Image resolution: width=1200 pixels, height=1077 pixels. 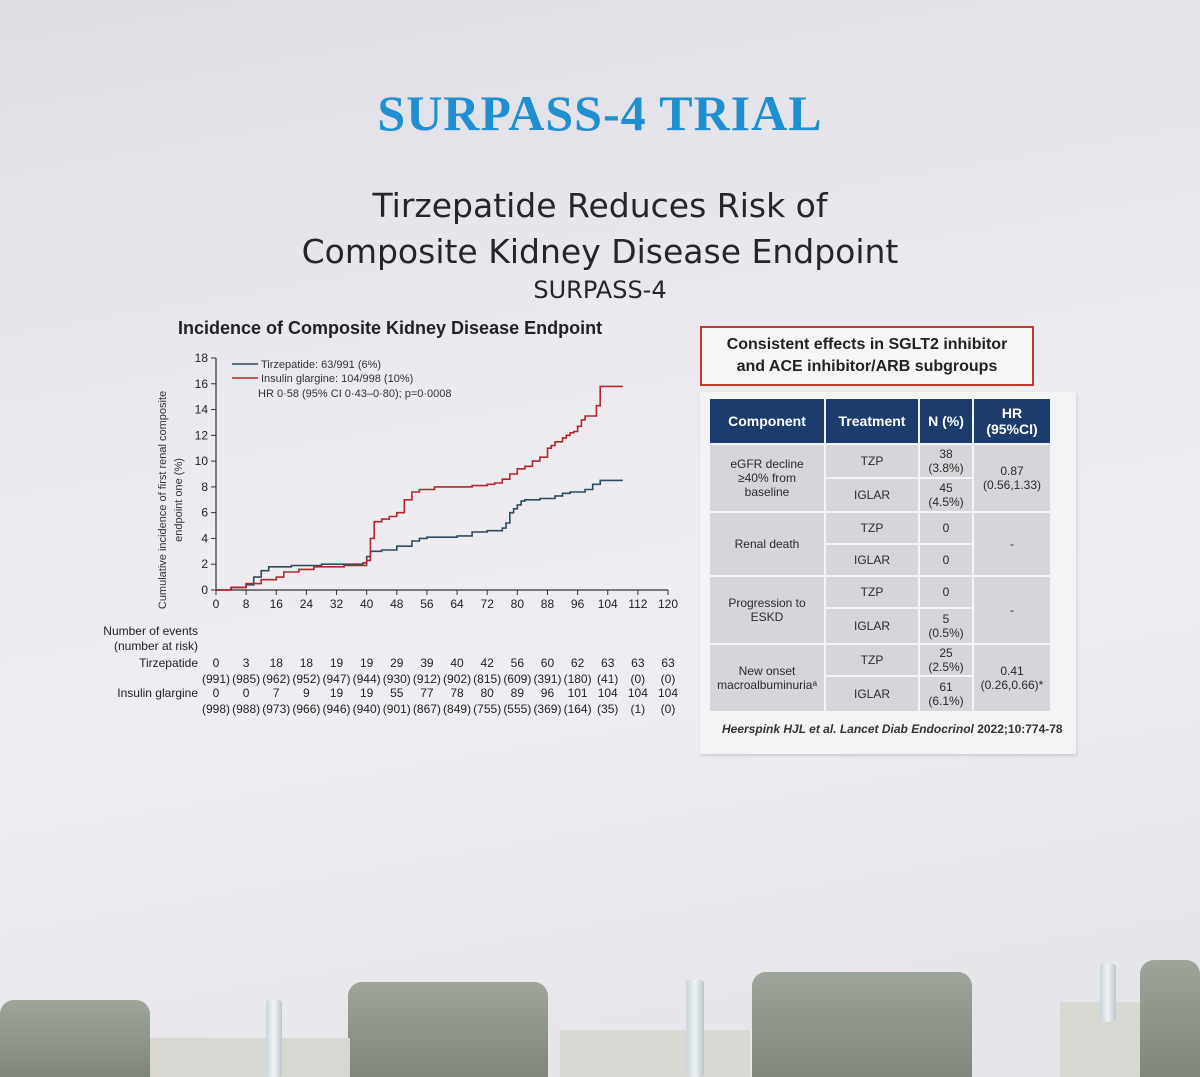 What do you see at coordinates (1012, 421) in the screenshot?
I see `header-hr: HR (95%CI)` at bounding box center [1012, 421].